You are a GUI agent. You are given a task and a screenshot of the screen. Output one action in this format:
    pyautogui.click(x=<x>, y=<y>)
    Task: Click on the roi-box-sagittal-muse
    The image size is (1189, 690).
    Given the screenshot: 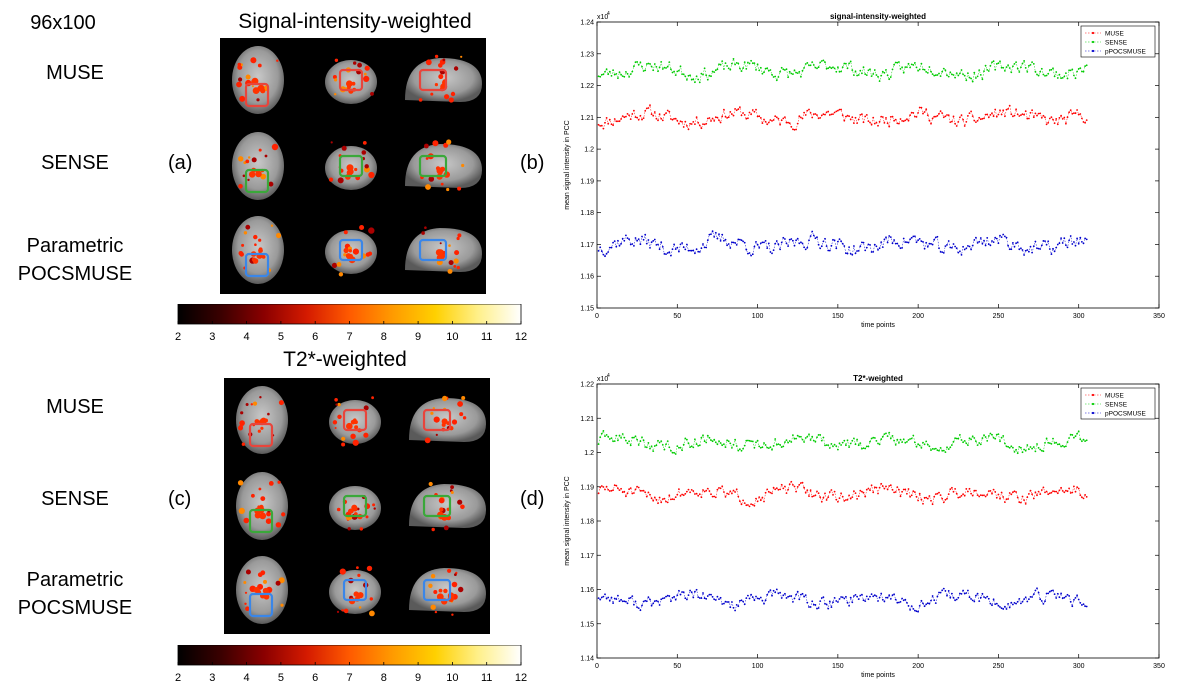 What is the action you would take?
    pyautogui.click(x=437, y=420)
    